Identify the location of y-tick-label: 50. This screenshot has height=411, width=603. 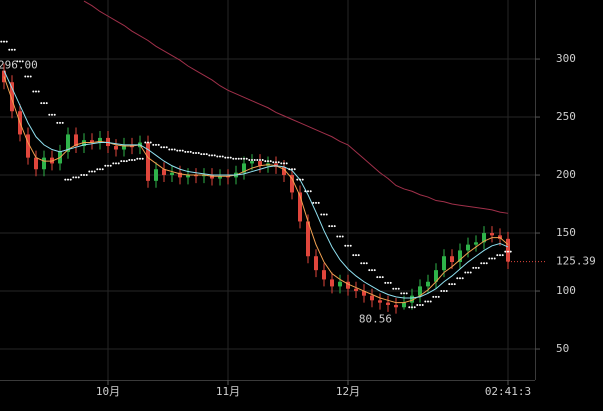
(562, 348).